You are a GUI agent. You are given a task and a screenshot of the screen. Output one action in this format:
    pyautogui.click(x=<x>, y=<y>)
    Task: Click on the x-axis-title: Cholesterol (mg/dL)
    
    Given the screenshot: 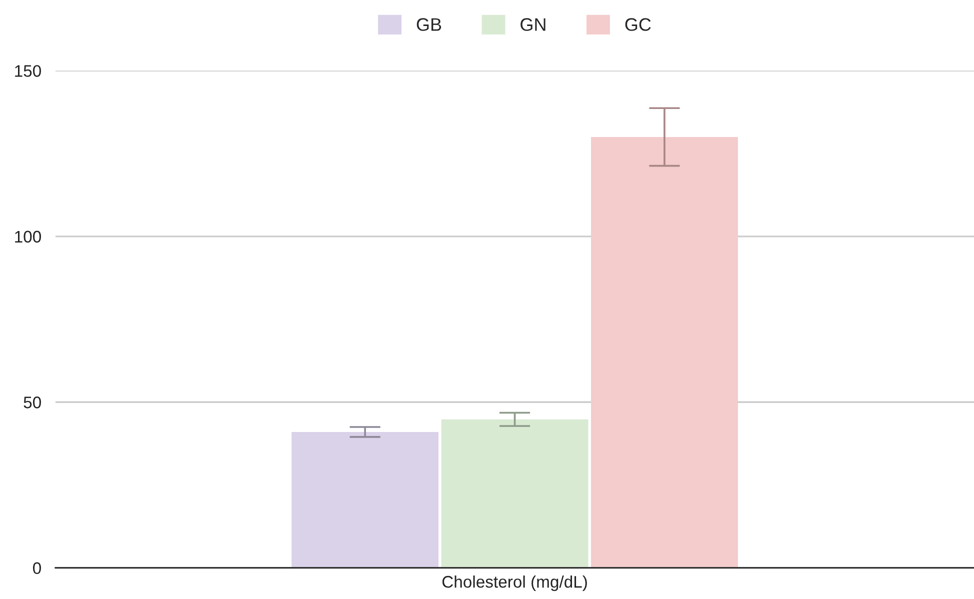 What is the action you would take?
    pyautogui.click(x=514, y=583)
    